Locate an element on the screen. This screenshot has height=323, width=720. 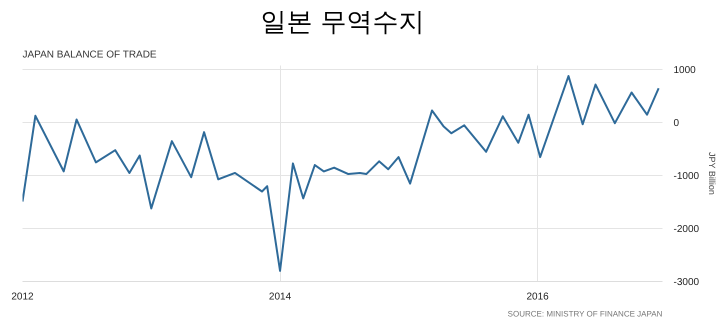
y-tick-label: -1000 is located at coordinates (687, 176).